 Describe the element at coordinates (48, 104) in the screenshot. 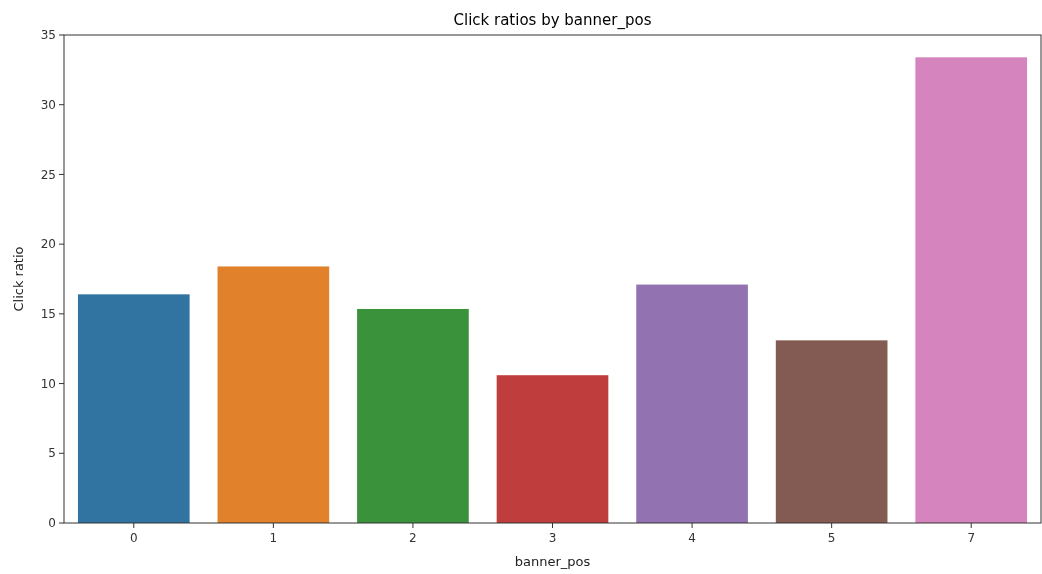

I see `y-tick-label: 30` at that location.